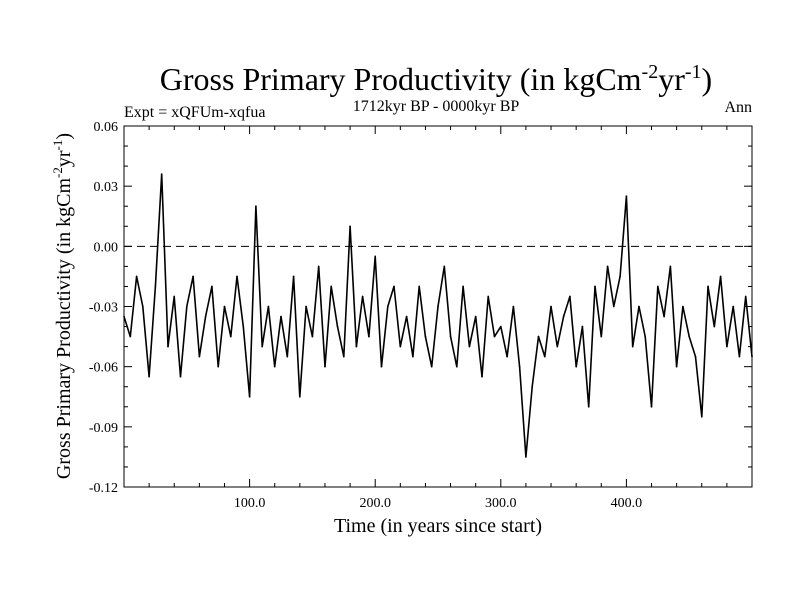  Describe the element at coordinates (103, 428) in the screenshot. I see `y-tick-label: -0.09` at that location.